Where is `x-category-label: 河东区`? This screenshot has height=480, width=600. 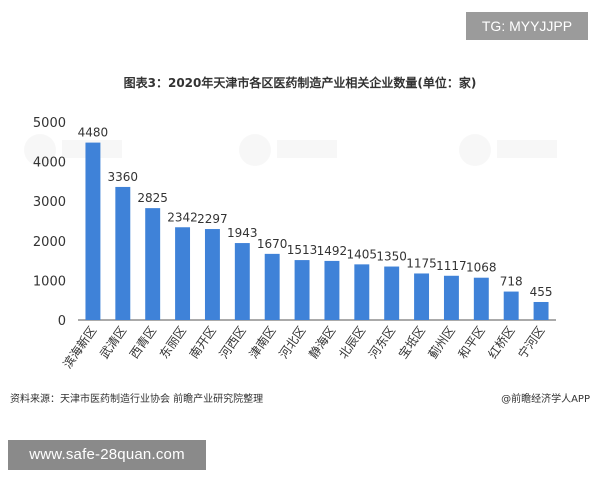 x-category-label: 河东区 is located at coordinates (382, 343).